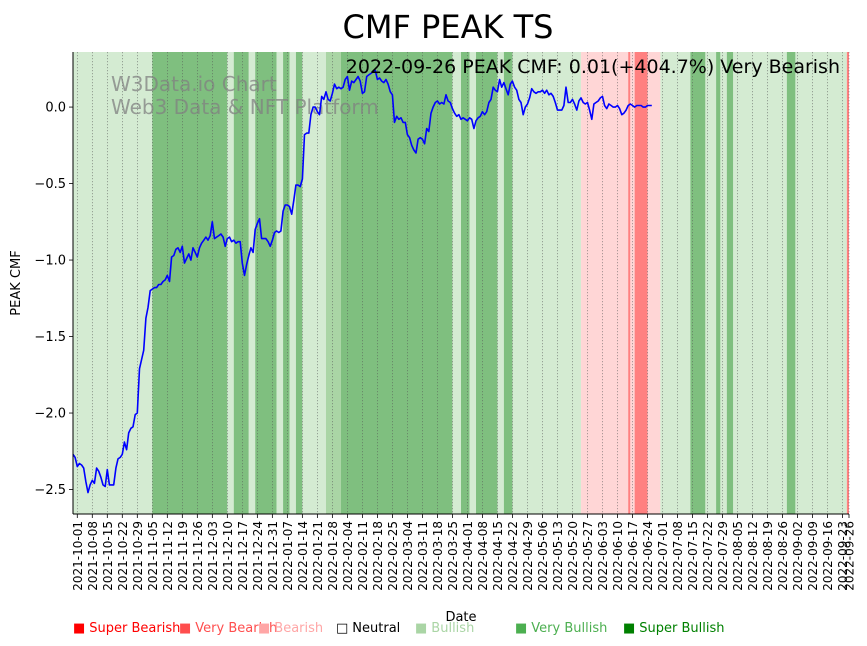 The width and height of the screenshot is (867, 646). Describe the element at coordinates (273, 556) in the screenshot. I see `x-tick-label-13: 2021-12-31` at that location.